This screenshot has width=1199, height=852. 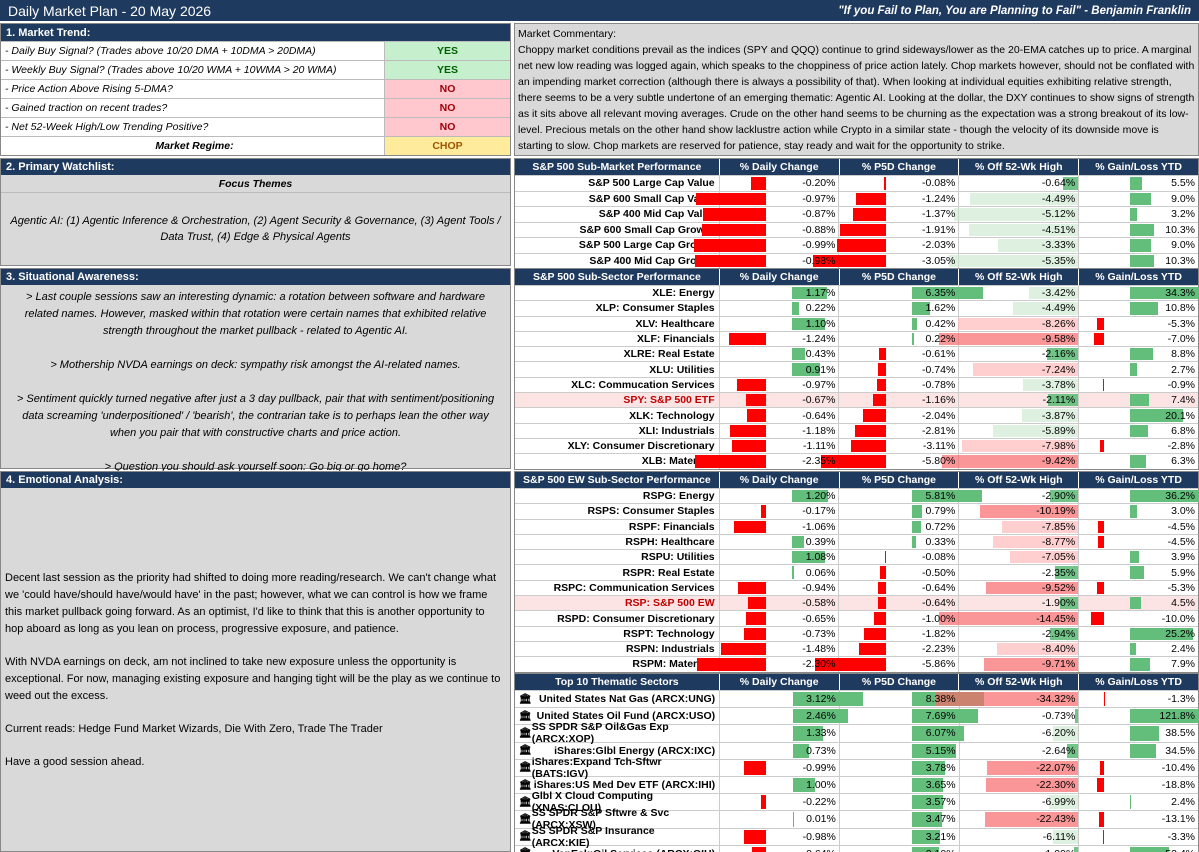 I want to click on value-cell: 10.3%, so click(x=1138, y=261).